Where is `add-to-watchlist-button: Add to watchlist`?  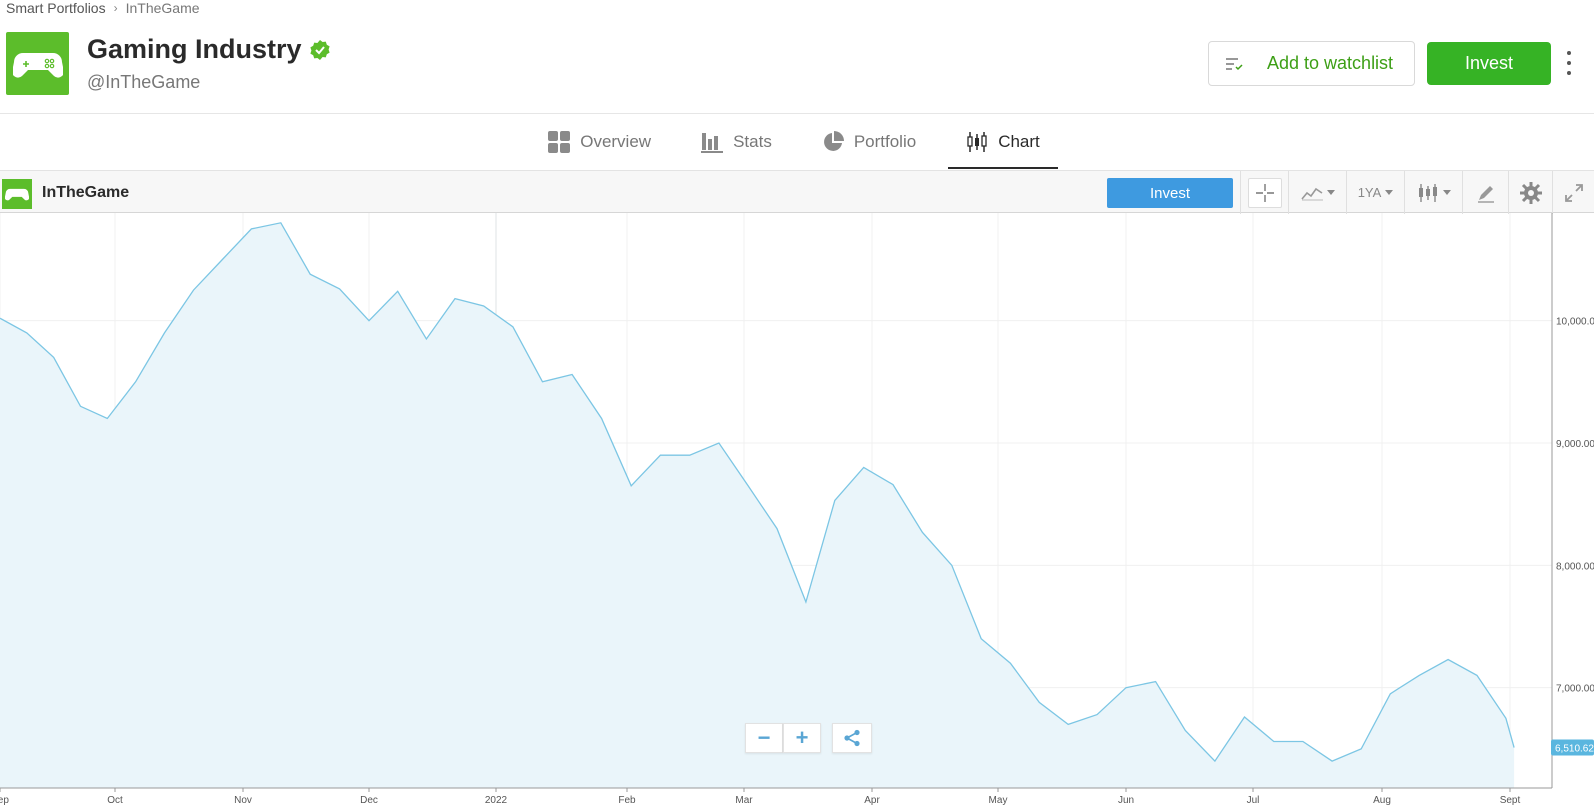 add-to-watchlist-button: Add to watchlist is located at coordinates (1311, 63).